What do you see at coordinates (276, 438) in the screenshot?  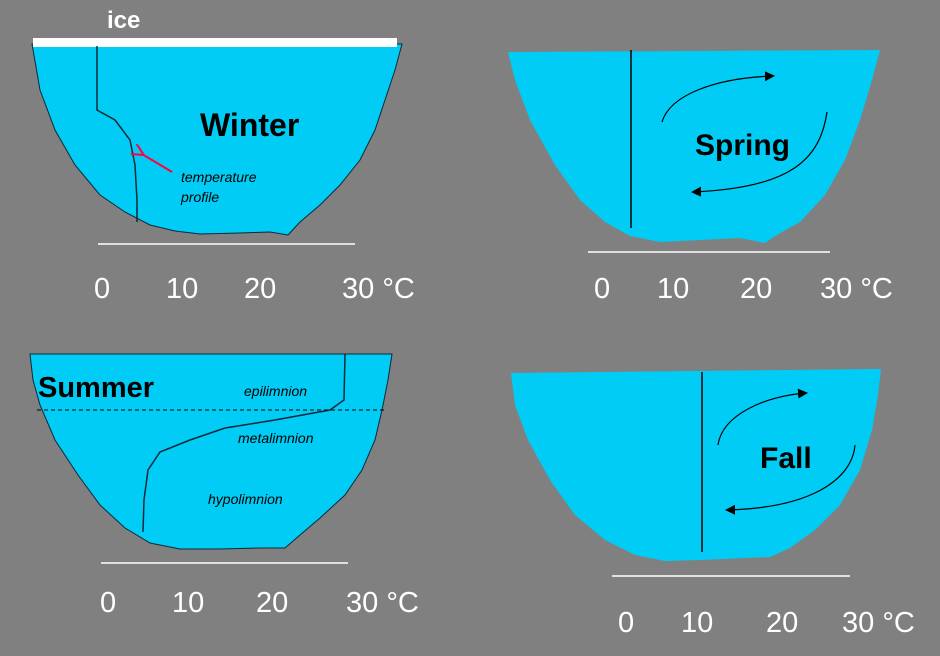 I see `metalimnion-label: metalimnion` at bounding box center [276, 438].